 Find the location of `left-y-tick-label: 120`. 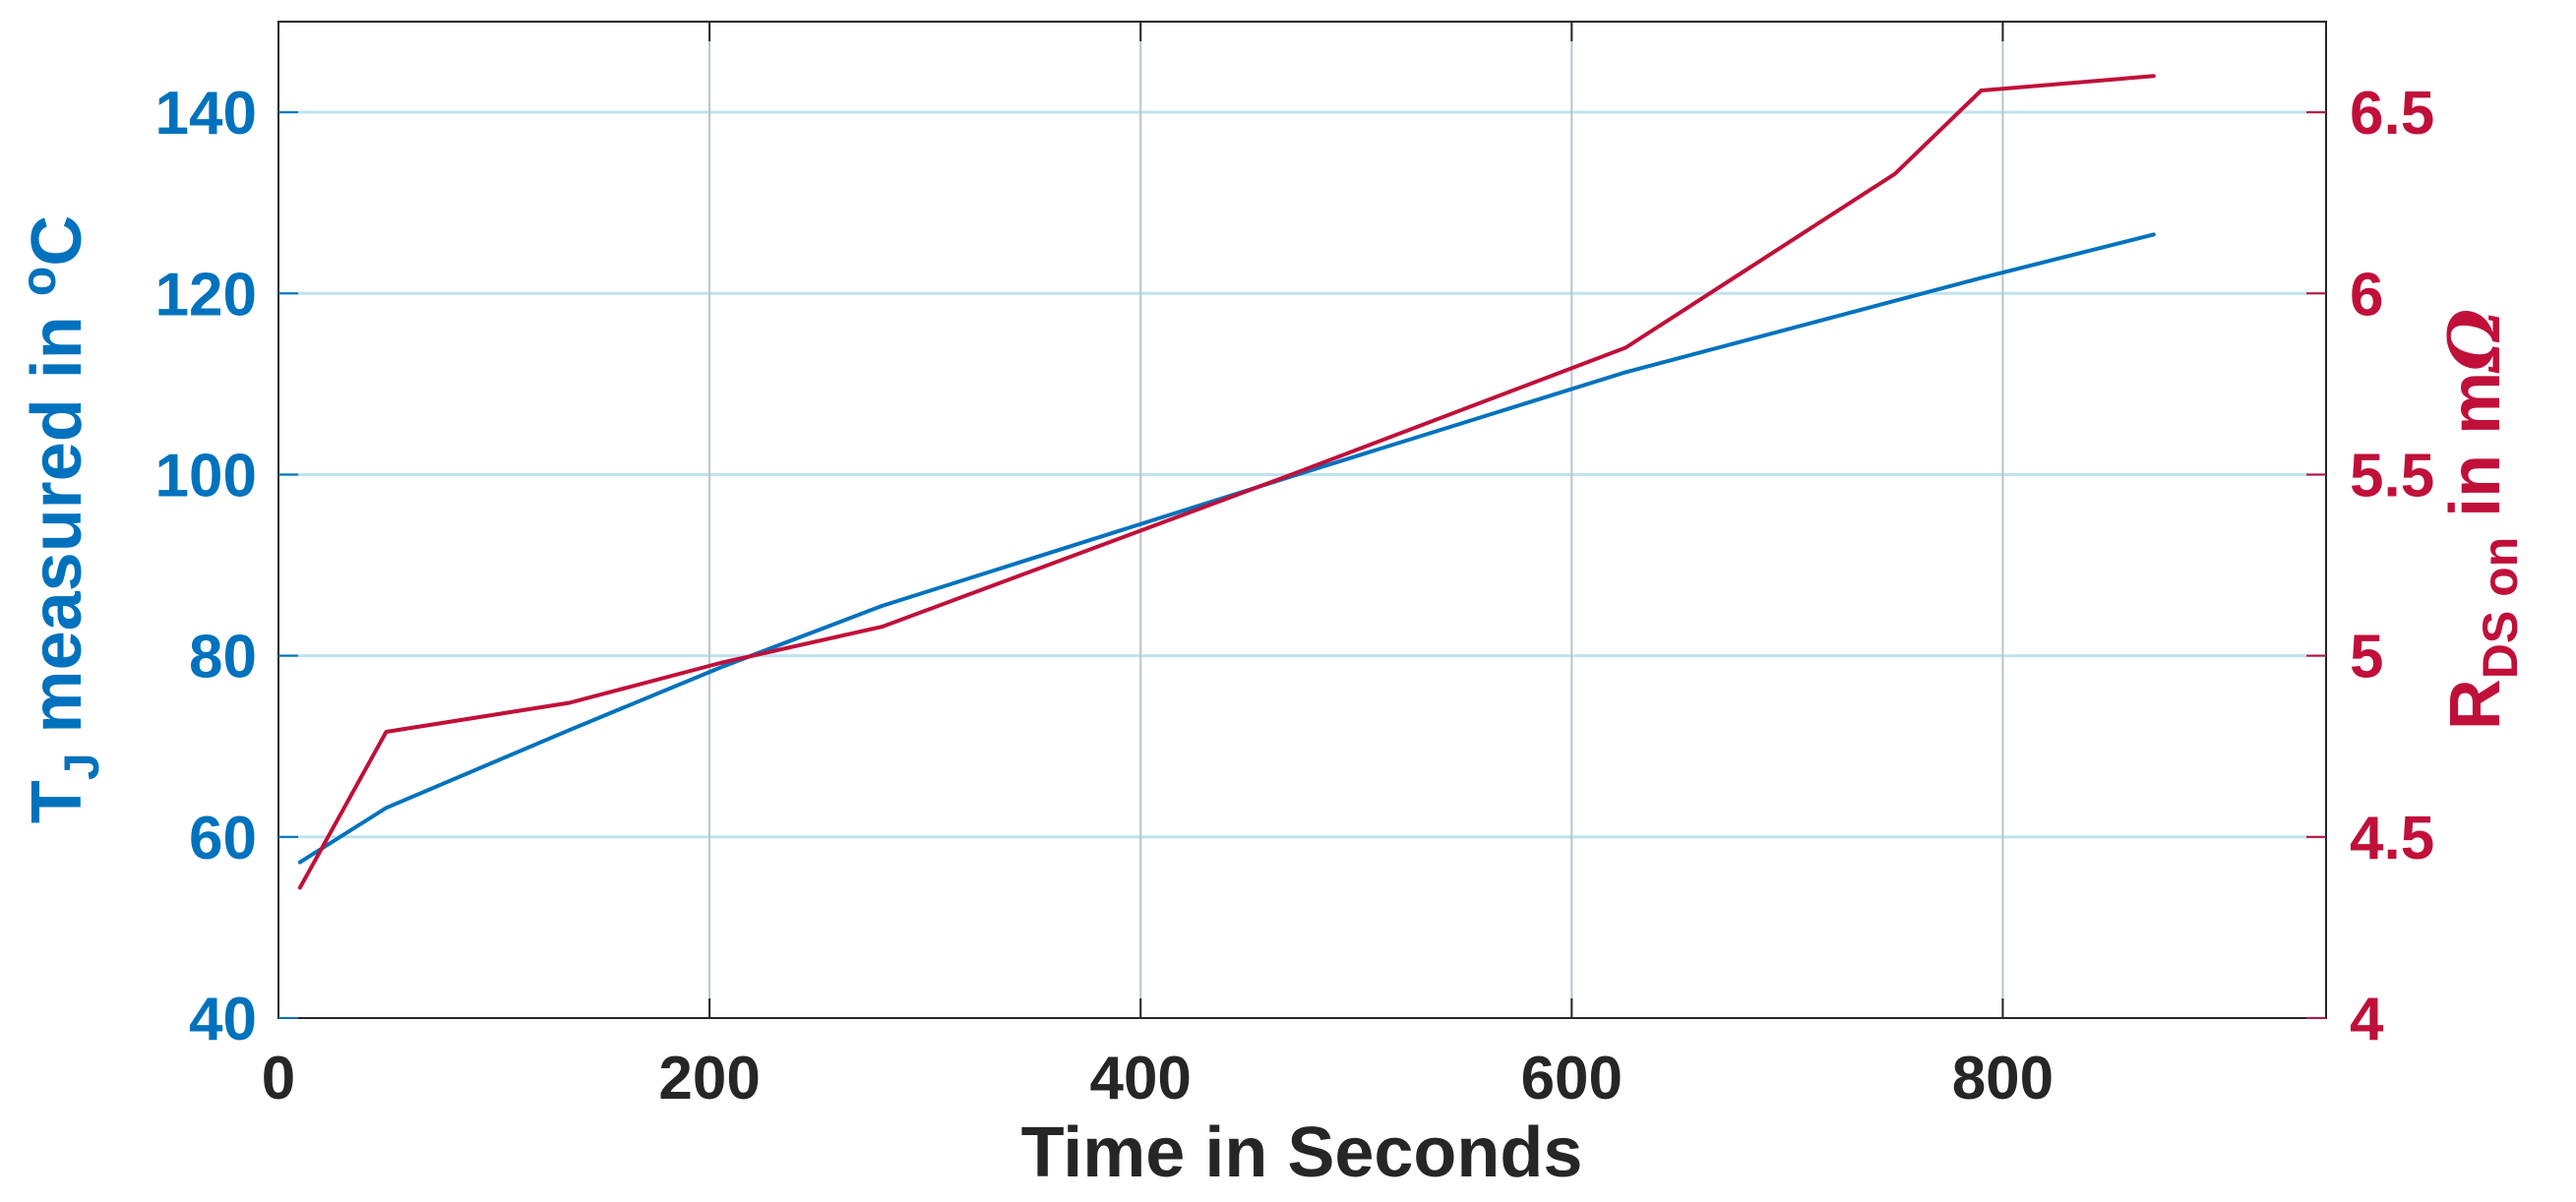

left-y-tick-label: 120 is located at coordinates (206, 295).